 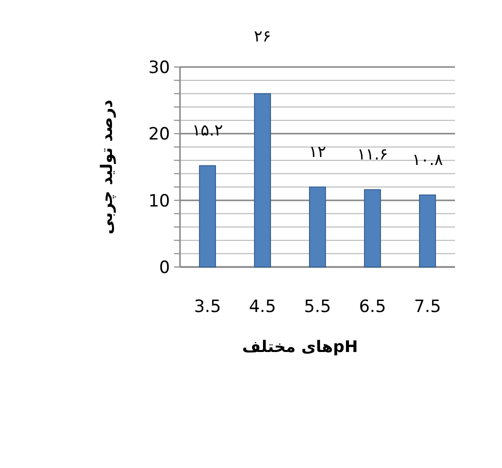 I want to click on x-tick-label: 6.5, so click(x=372, y=307).